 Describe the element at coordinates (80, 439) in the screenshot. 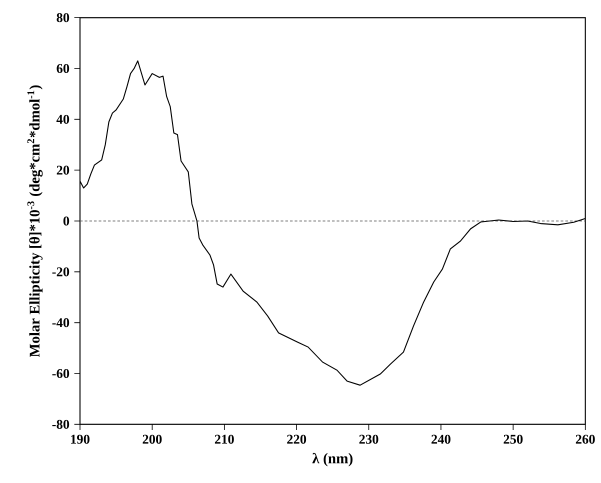

I see `x-tick-label: 190` at that location.